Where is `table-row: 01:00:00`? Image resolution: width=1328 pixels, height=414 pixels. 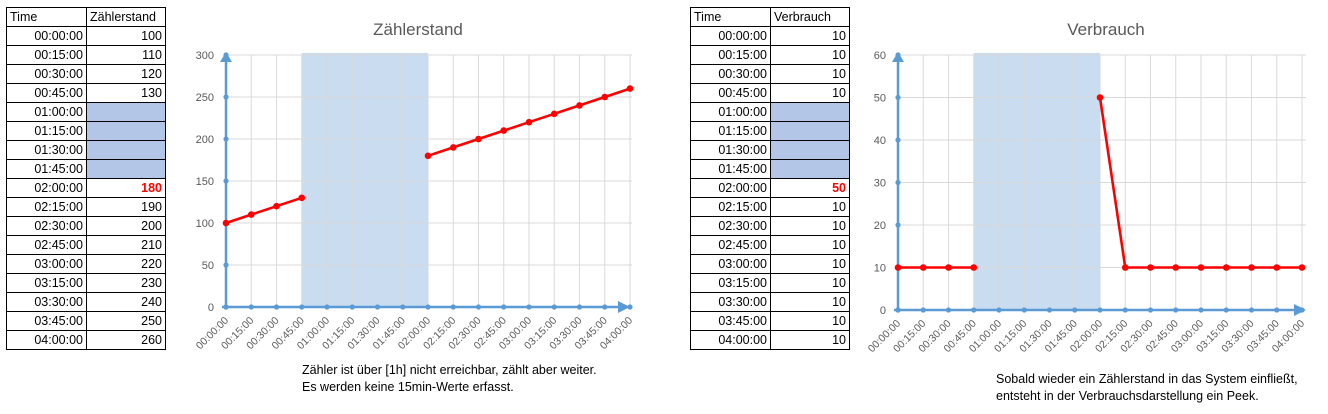 table-row: 01:00:00 is located at coordinates (770, 112).